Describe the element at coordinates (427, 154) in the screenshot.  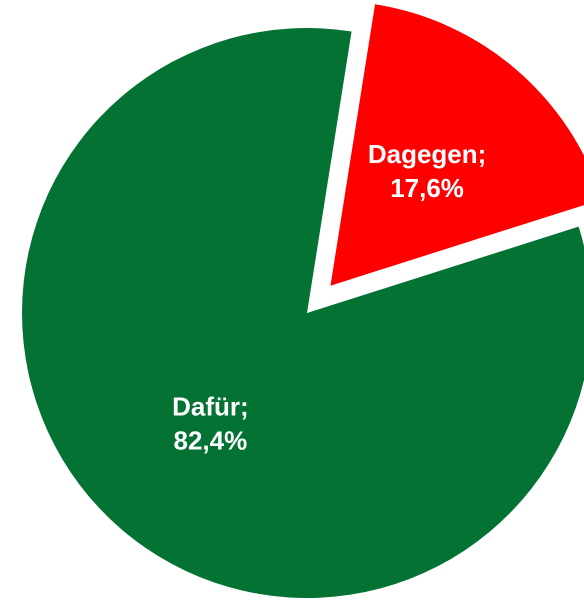
I see `slice-category: Dagegen;` at that location.